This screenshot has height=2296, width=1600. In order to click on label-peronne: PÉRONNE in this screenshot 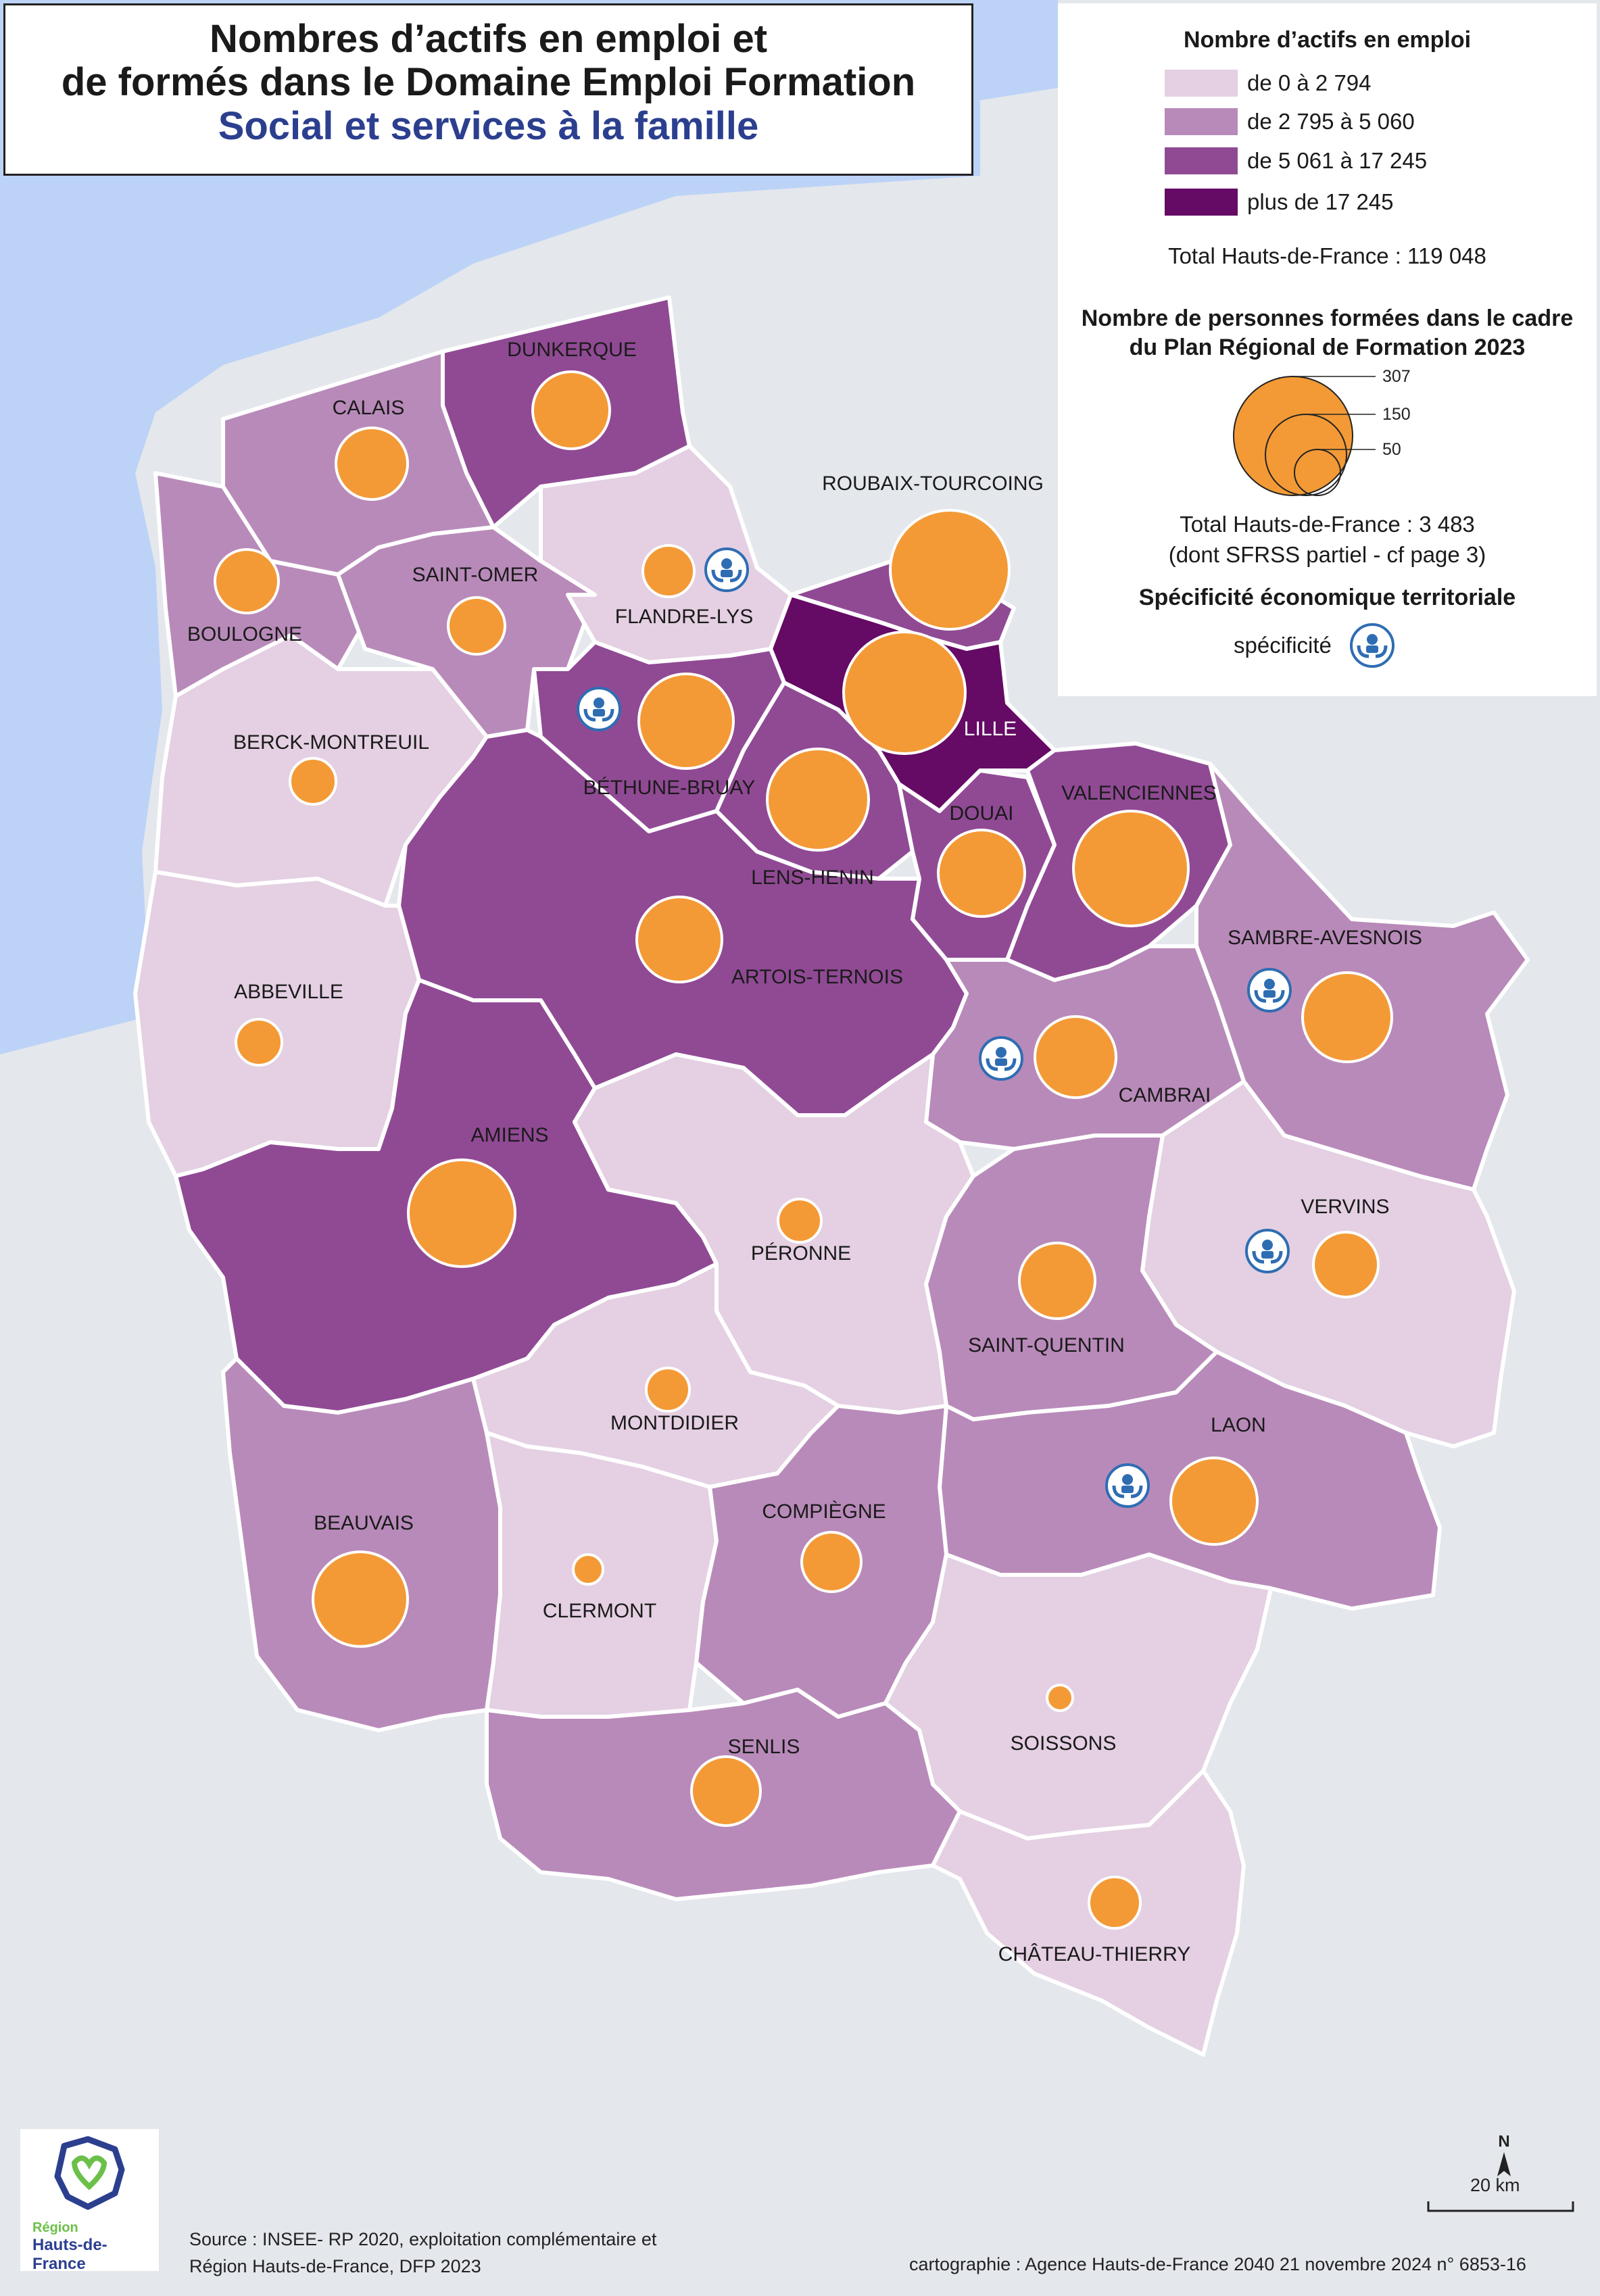, I will do `click(801, 1253)`.